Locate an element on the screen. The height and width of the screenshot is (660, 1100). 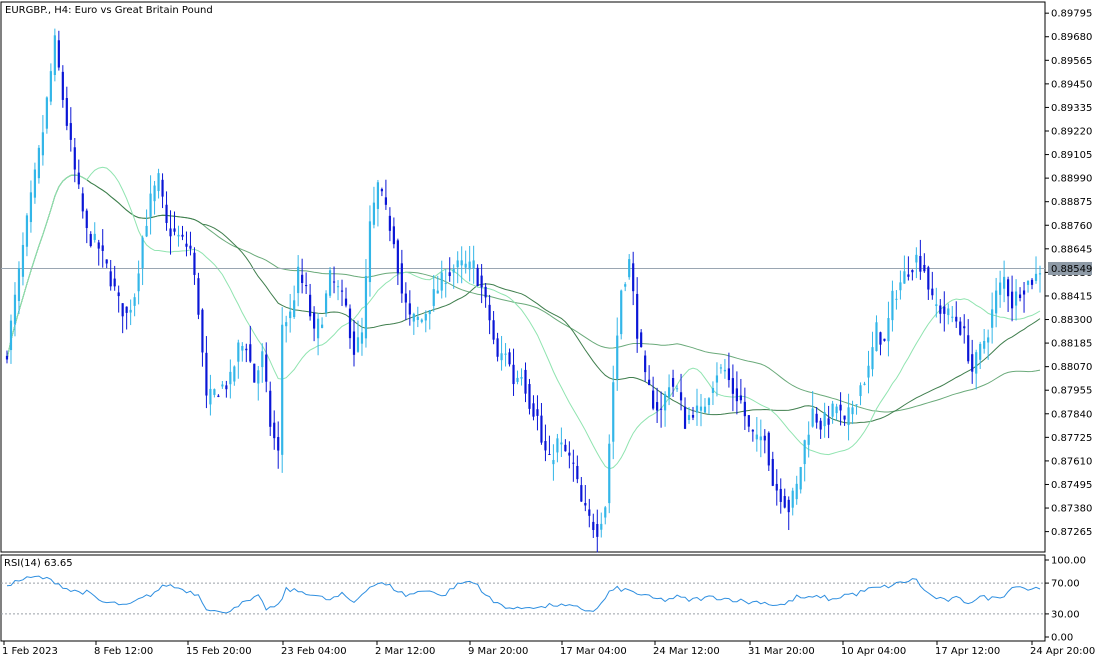
price-tick-label: 0.87955 is located at coordinates (1071, 391).